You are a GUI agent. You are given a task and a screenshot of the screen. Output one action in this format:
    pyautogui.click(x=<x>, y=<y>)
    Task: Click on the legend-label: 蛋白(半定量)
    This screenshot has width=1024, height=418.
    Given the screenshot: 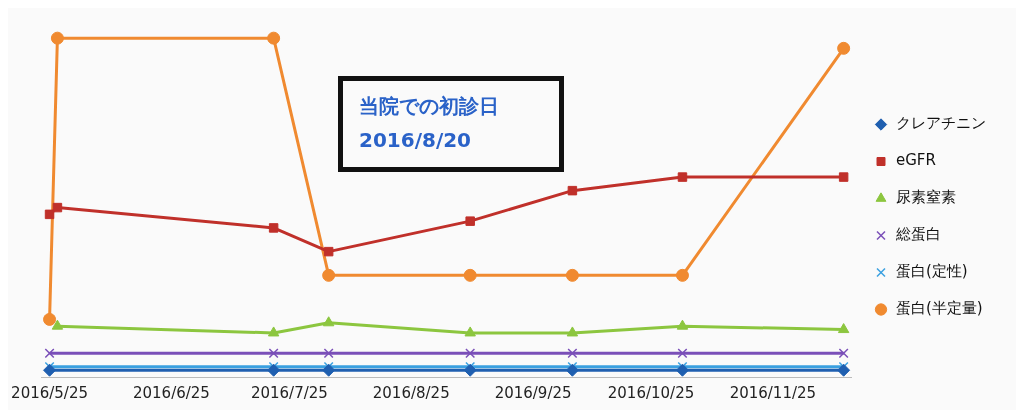 What is the action you would take?
    pyautogui.click(x=939, y=308)
    